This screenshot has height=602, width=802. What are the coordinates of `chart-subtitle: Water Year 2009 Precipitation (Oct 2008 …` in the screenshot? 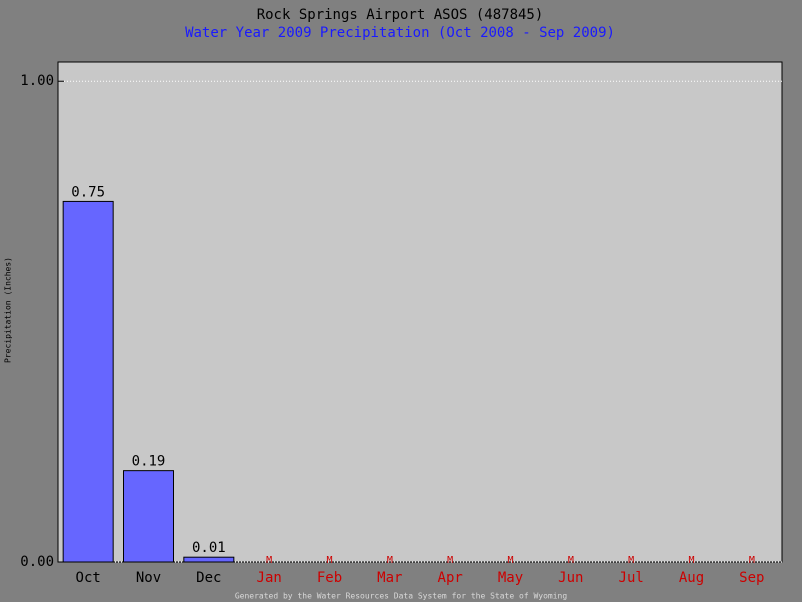 It's located at (400, 33).